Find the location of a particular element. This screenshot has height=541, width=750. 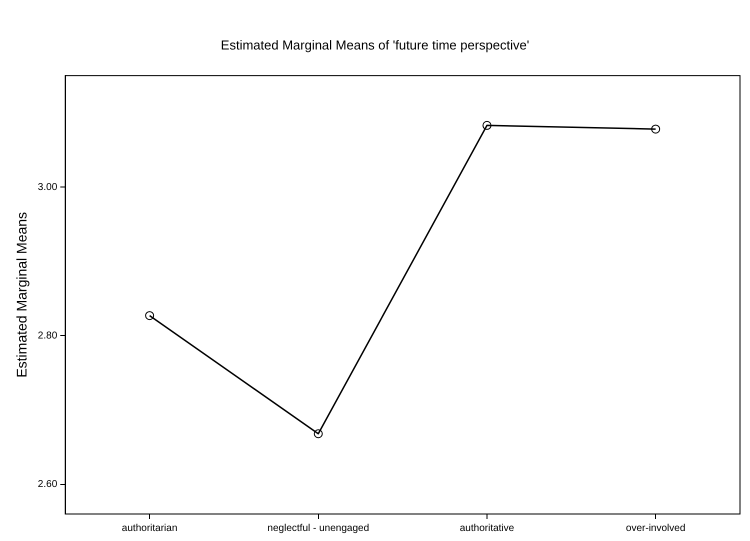

chart-title: Estimated Marginal Means of 'future time perspective' is located at coordinates (375, 44).